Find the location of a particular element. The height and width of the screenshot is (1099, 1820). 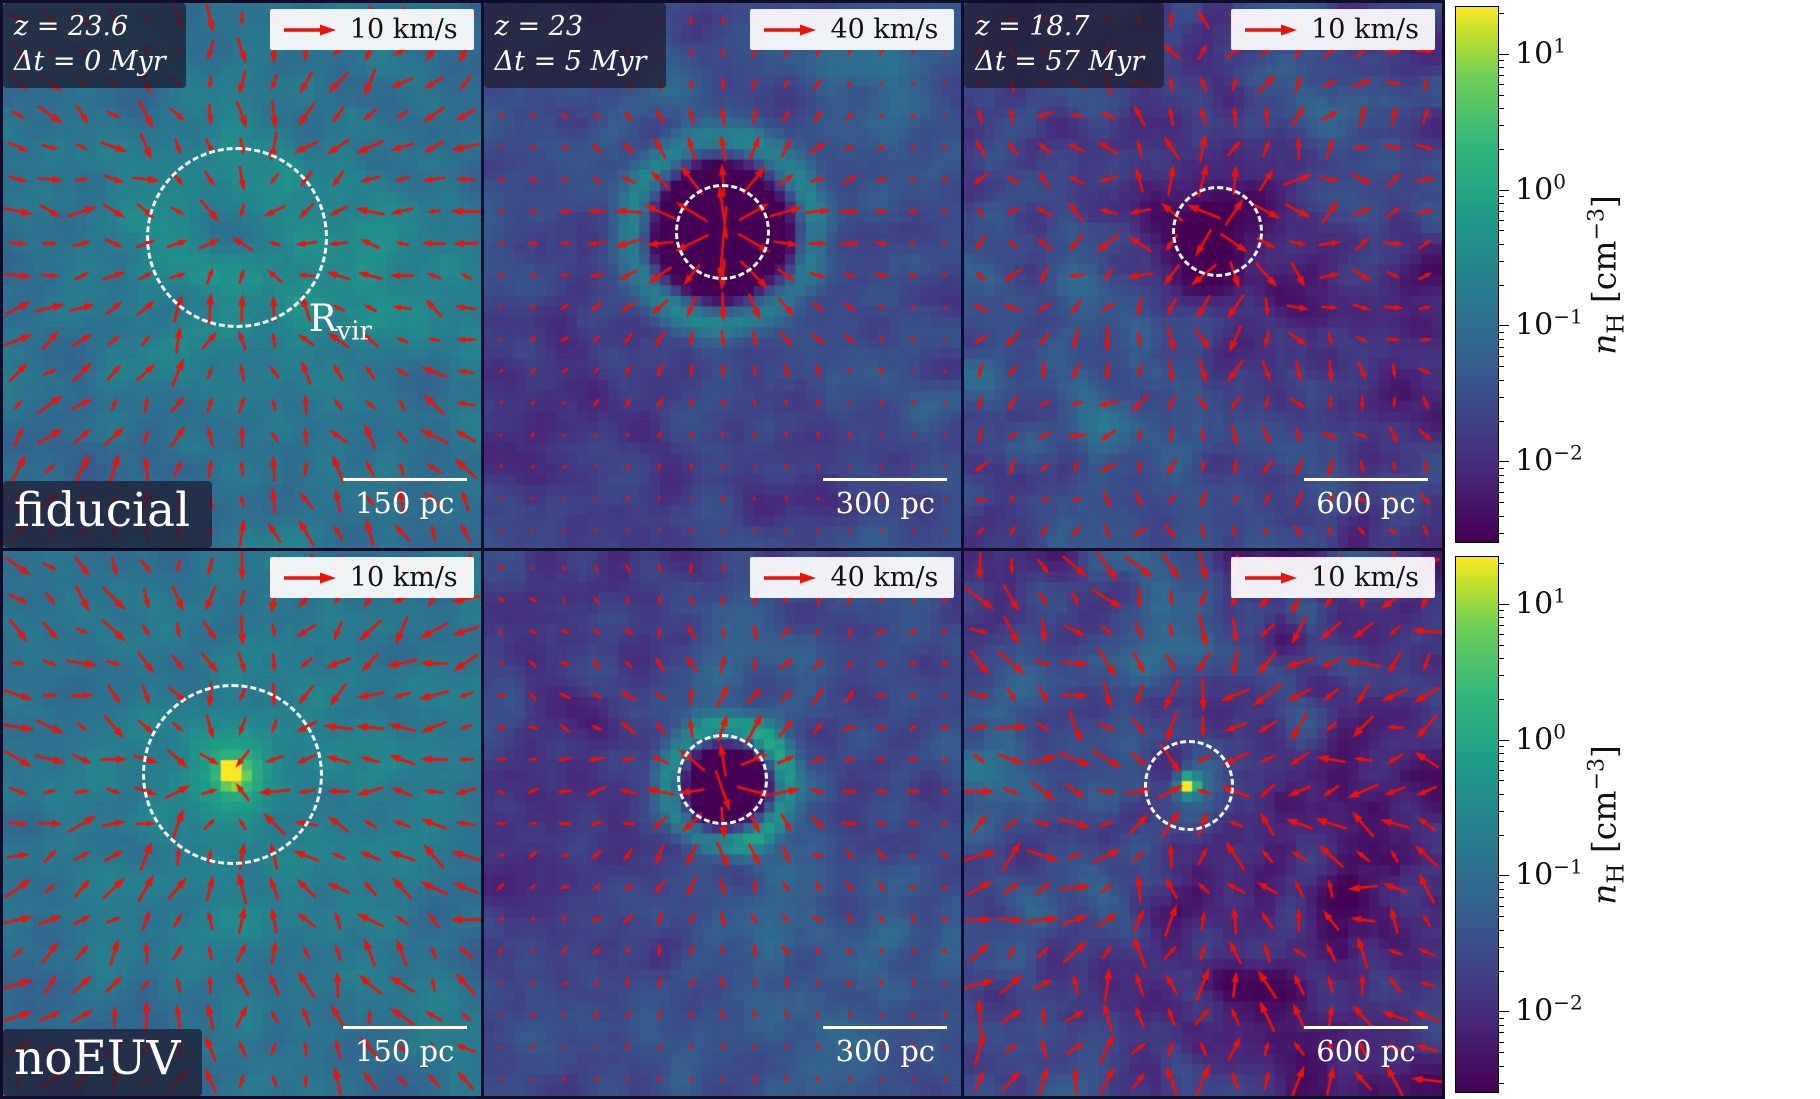

redshift-time-box: z = 23.6 Δt = 0 Myr is located at coordinates (94, 46).